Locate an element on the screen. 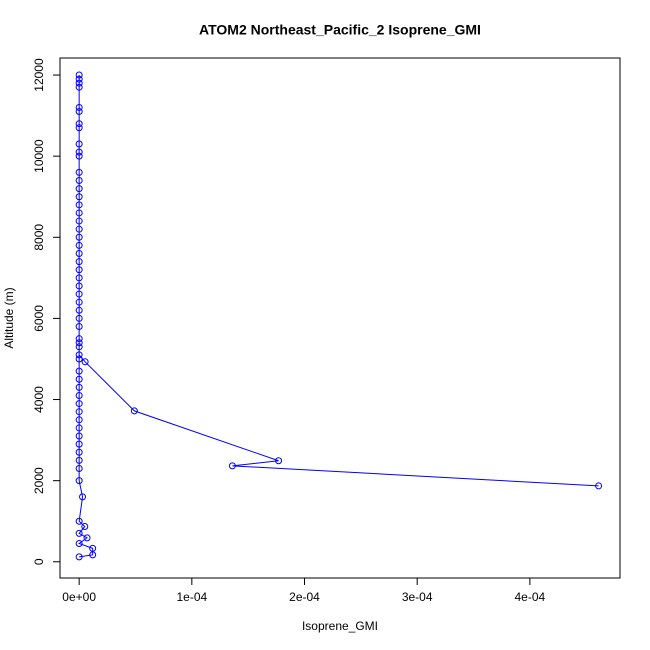  y-axis-label: Altitude (m) is located at coordinates (9, 317).